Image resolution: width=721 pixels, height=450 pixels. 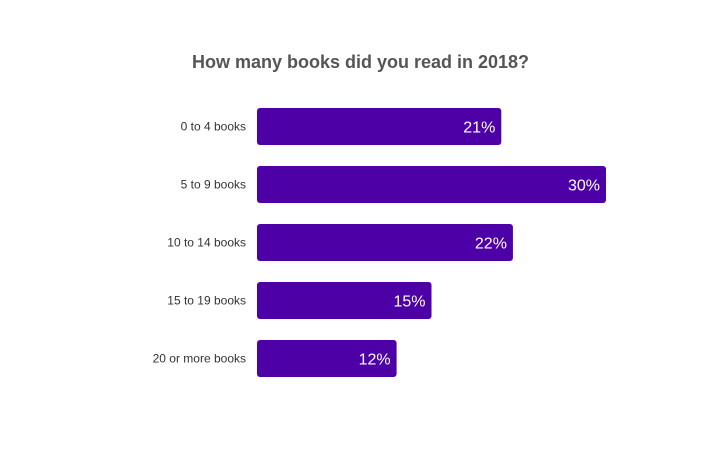 I want to click on bar-value-label: 22%, so click(x=491, y=244).